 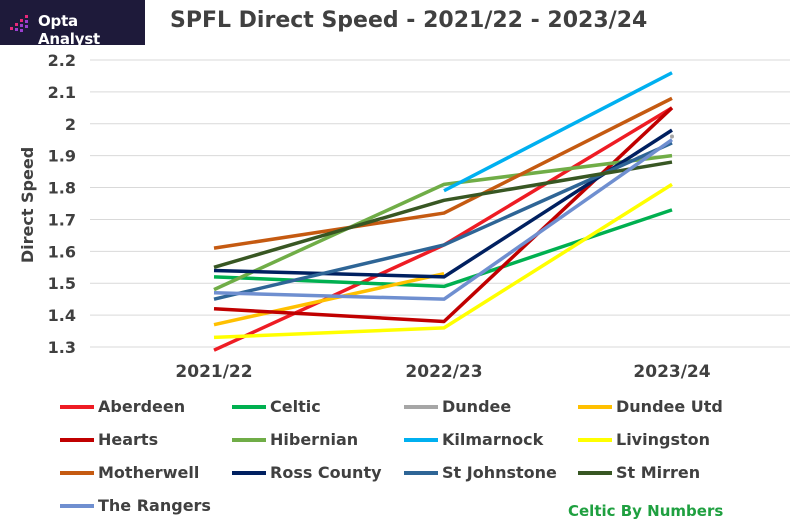 I want to click on legend-label: Hearts, so click(x=128, y=439).